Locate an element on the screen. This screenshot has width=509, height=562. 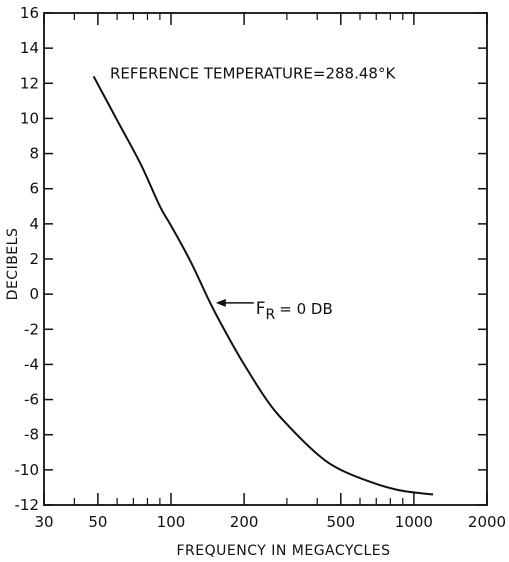
x-tick-label: 1000 is located at coordinates (414, 522).